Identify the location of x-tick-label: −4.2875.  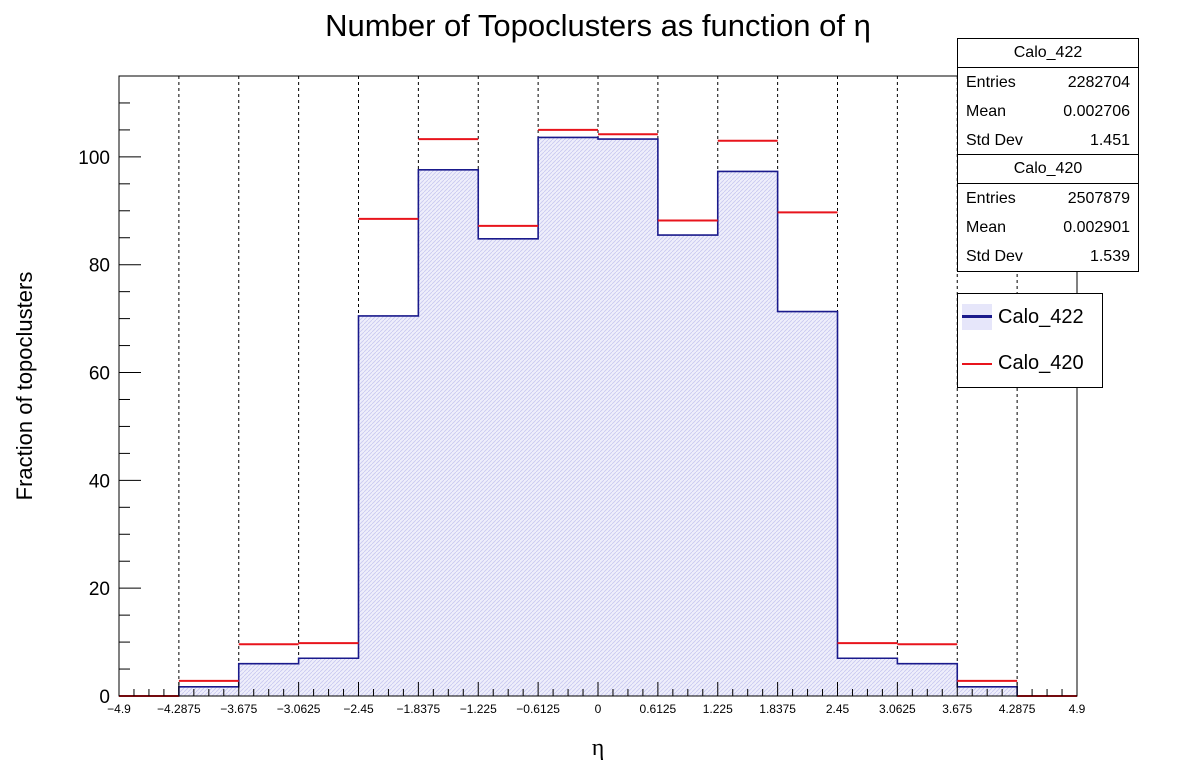
(179, 709).